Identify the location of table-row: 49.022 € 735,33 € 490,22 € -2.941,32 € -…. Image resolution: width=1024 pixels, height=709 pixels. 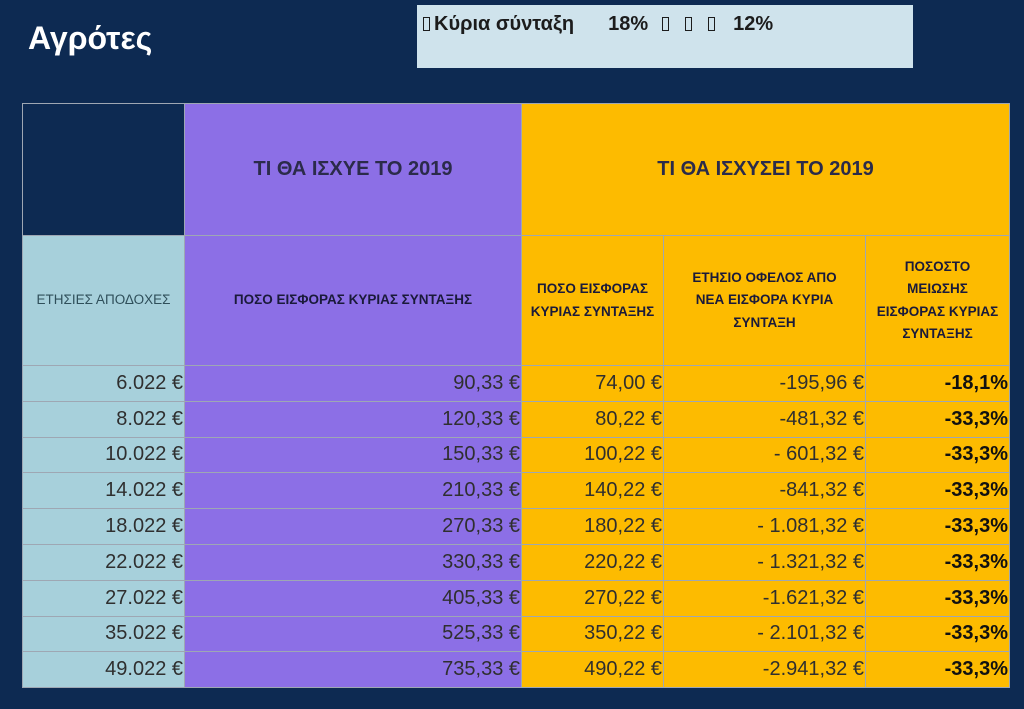
(516, 670).